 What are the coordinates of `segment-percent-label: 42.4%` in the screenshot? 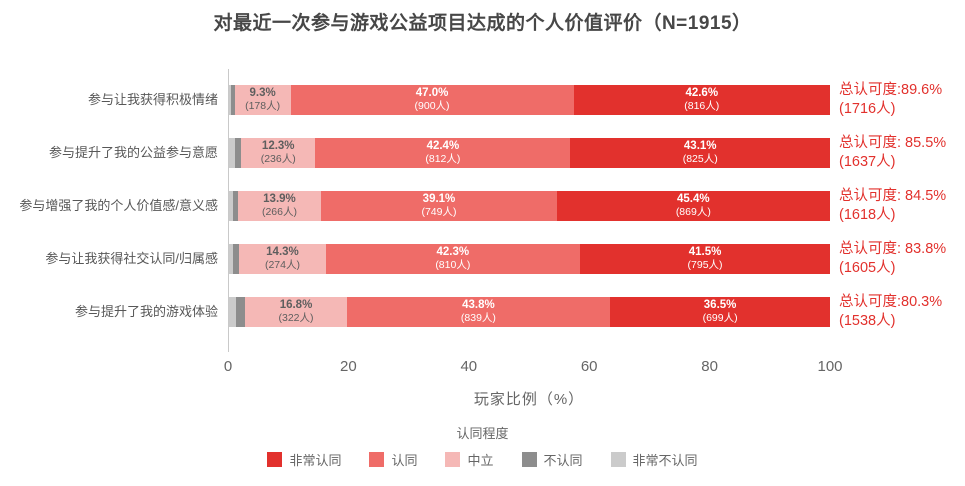 It's located at (443, 145).